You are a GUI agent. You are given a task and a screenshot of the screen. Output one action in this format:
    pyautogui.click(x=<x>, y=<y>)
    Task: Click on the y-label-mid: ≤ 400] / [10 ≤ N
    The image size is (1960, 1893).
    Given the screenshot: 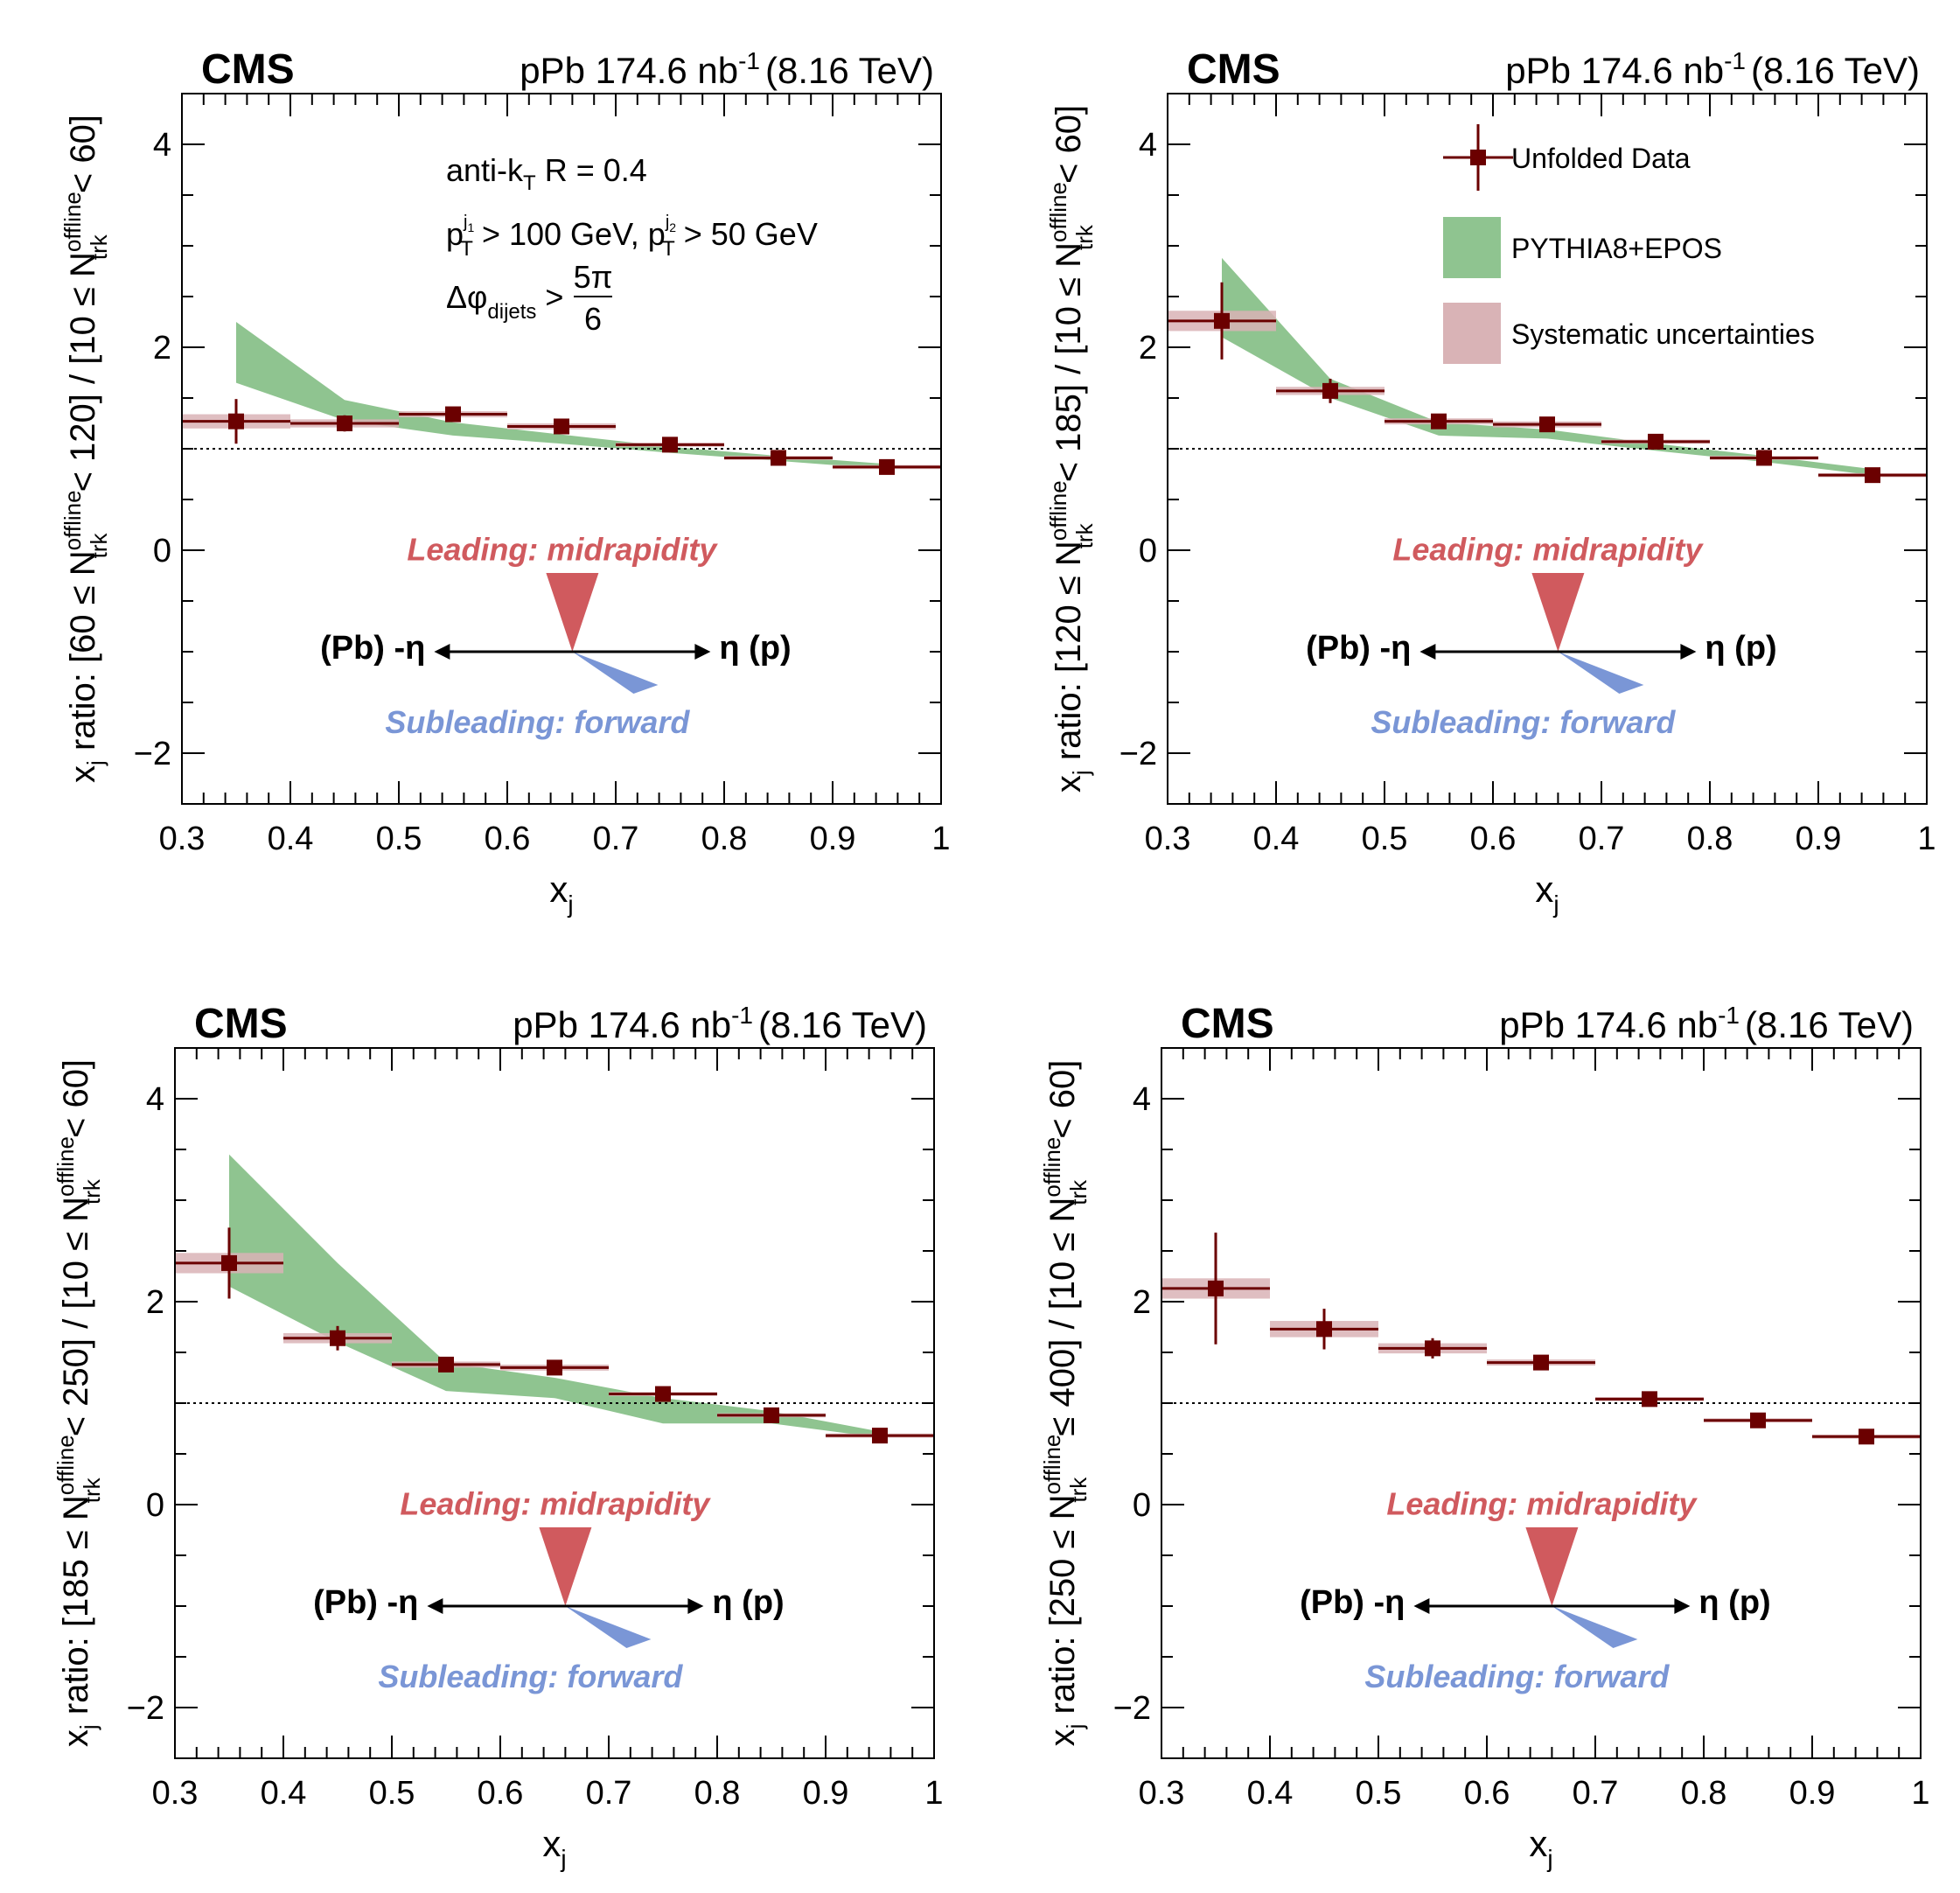 What is the action you would take?
    pyautogui.click(x=1062, y=1322)
    